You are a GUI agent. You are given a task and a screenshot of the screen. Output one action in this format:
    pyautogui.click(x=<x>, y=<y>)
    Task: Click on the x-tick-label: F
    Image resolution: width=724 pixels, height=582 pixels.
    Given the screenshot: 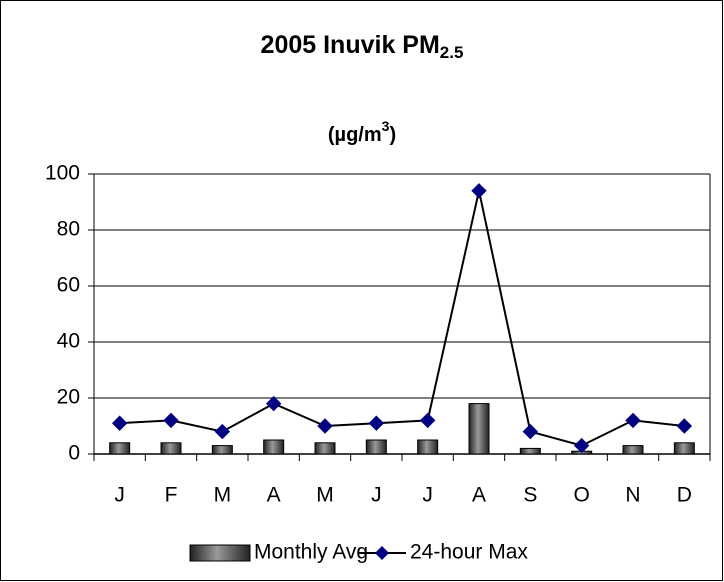 What is the action you would take?
    pyautogui.click(x=171, y=495)
    